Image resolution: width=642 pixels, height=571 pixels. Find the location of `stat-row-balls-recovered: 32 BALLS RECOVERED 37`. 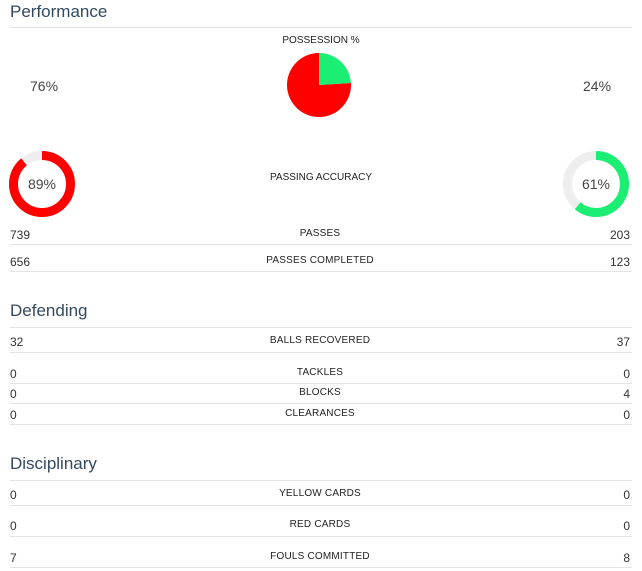

stat-row-balls-recovered: 32 BALLS RECOVERED 37 is located at coordinates (320, 344).